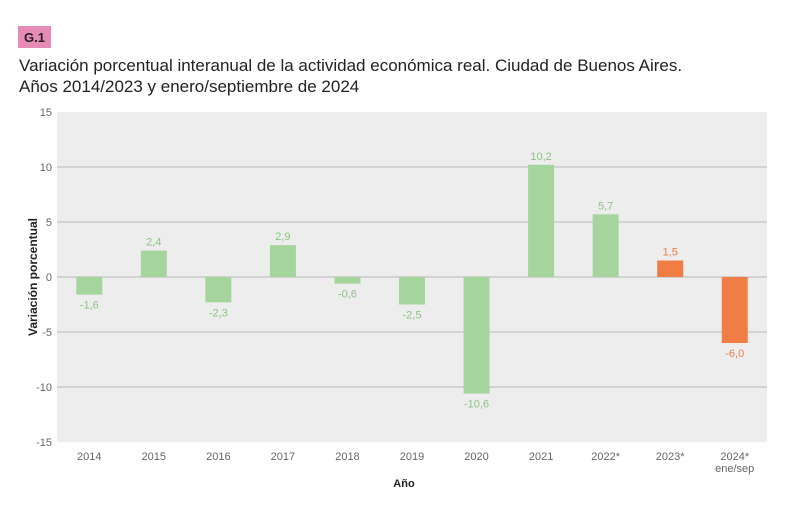  What do you see at coordinates (153, 243) in the screenshot?
I see `data-label: 2,4` at bounding box center [153, 243].